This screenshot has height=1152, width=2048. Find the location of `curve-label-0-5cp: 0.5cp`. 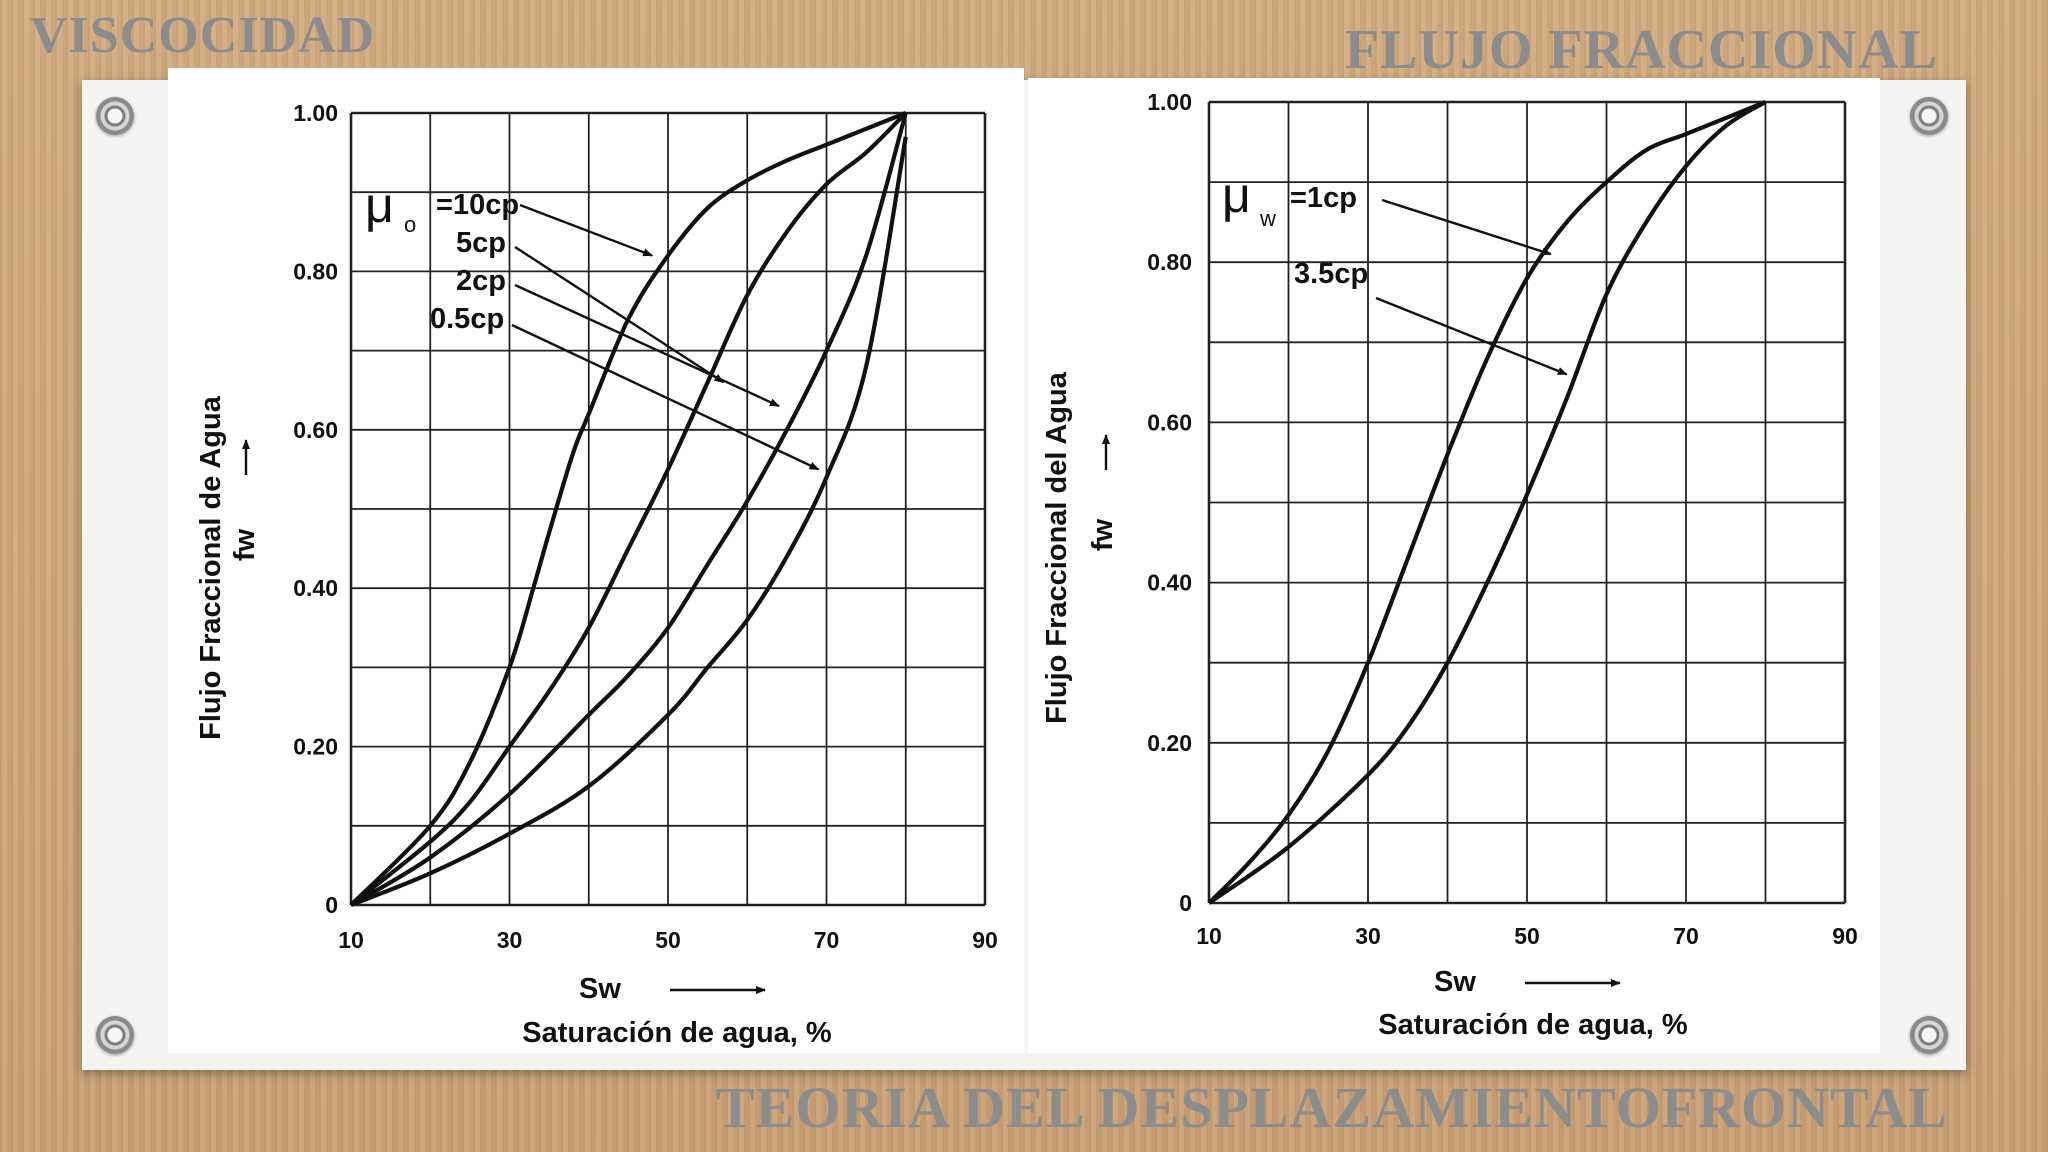

curve-label-0-5cp: 0.5cp is located at coordinates (467, 319).